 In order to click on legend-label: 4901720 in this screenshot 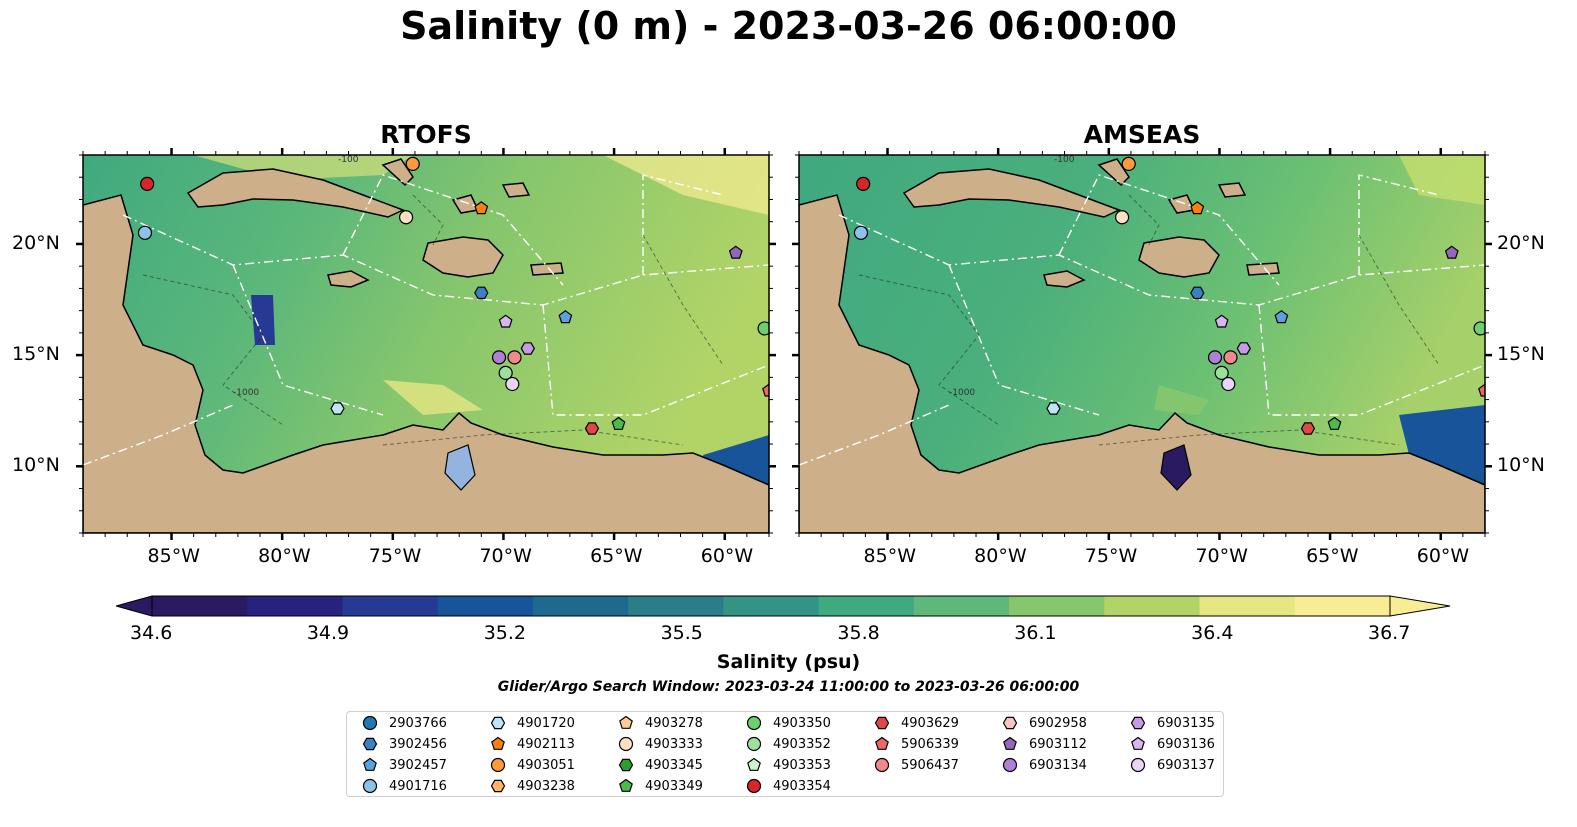, I will do `click(546, 723)`.